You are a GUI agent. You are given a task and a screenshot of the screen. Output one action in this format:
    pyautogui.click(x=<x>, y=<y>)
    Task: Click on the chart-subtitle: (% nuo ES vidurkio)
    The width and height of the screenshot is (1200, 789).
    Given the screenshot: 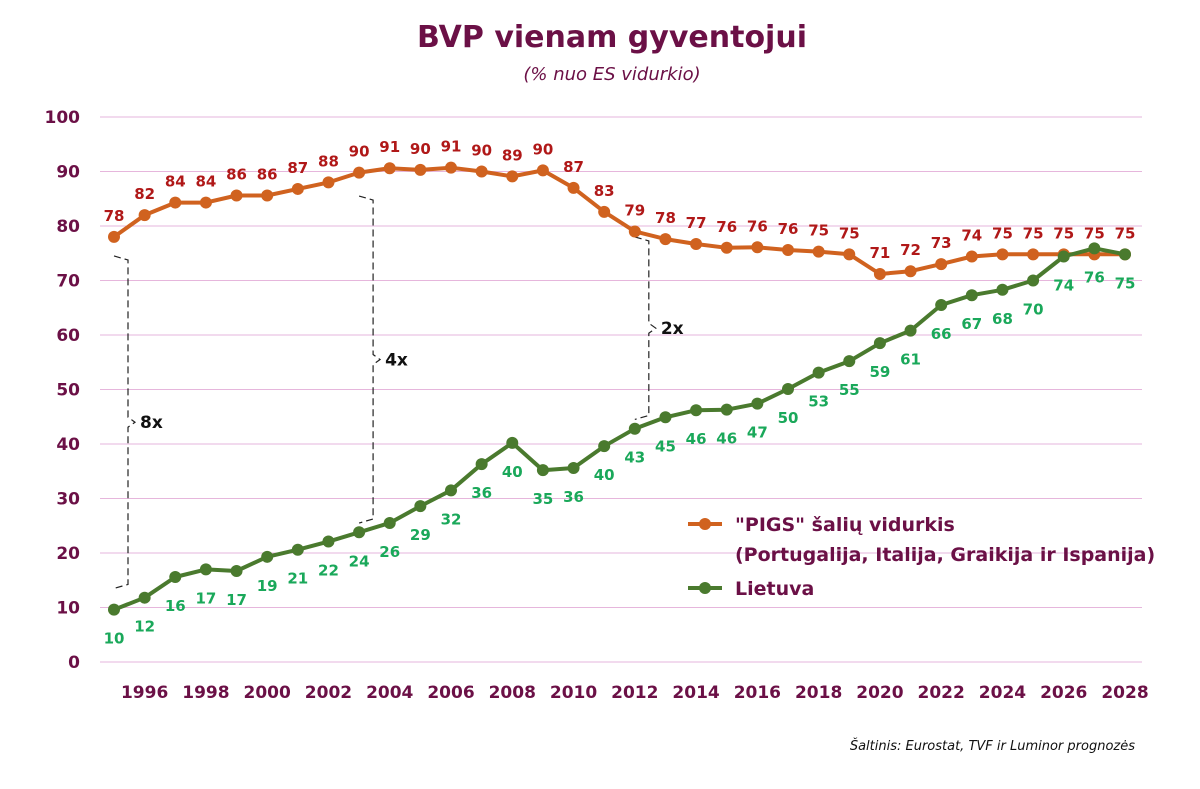 What is the action you would take?
    pyautogui.click(x=611, y=74)
    